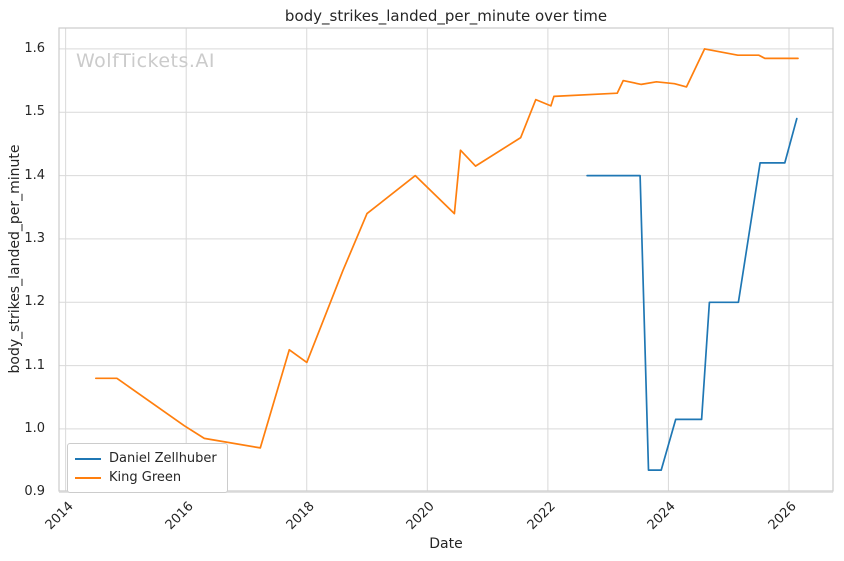 This screenshot has height=561, width=844. What do you see at coordinates (163, 458) in the screenshot?
I see `legend-label-daniel-zellhuber: Daniel Zellhuber` at bounding box center [163, 458].